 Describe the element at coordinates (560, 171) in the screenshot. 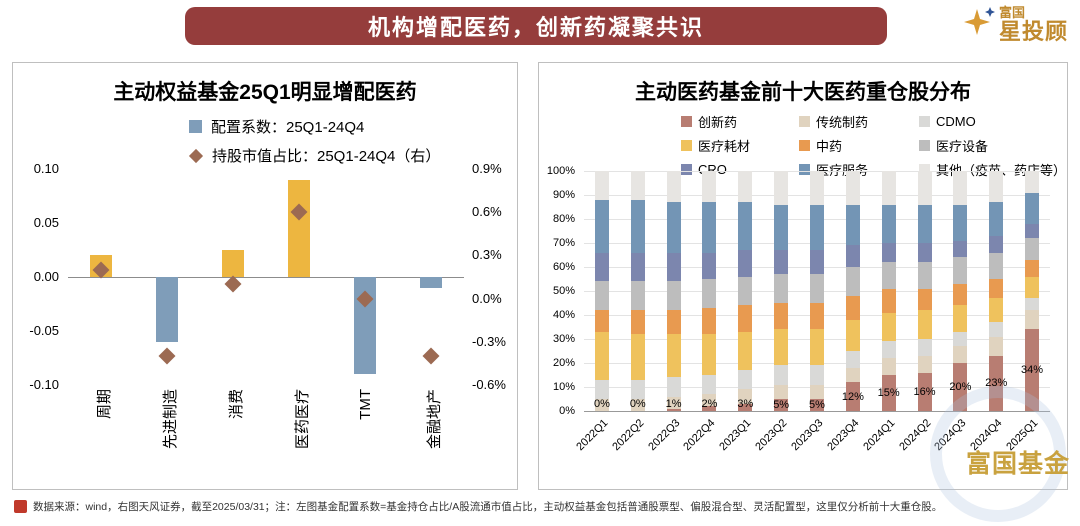

I see `y-axis-tick: 100%` at that location.